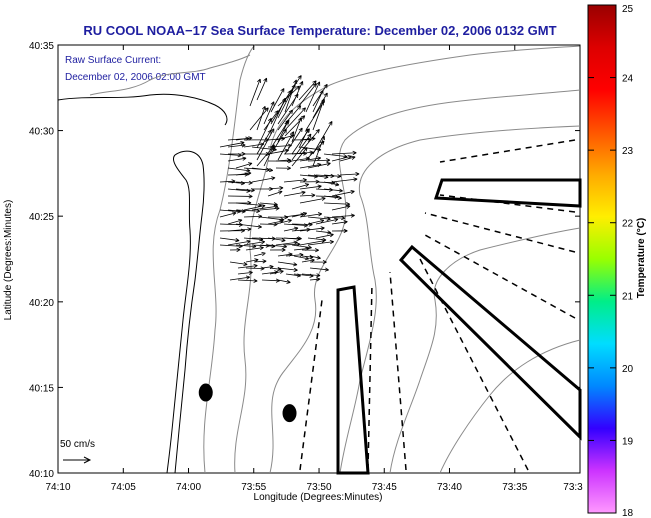 Image resolution: width=651 pixels, height=518 pixels. What do you see at coordinates (123, 487) in the screenshot?
I see `x-tick-label: 74:05` at bounding box center [123, 487].